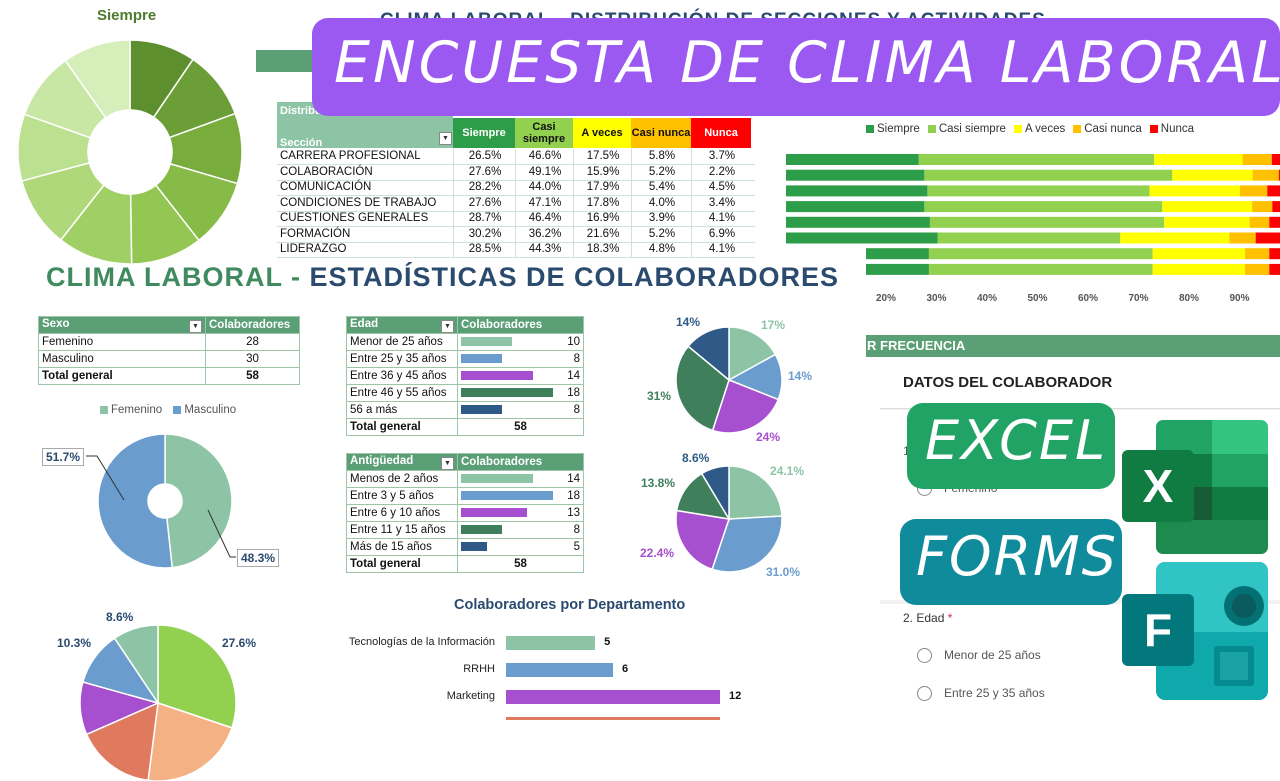  Describe the element at coordinates (1138, 298) in the screenshot. I see `x-tick-label: 70%` at that location.